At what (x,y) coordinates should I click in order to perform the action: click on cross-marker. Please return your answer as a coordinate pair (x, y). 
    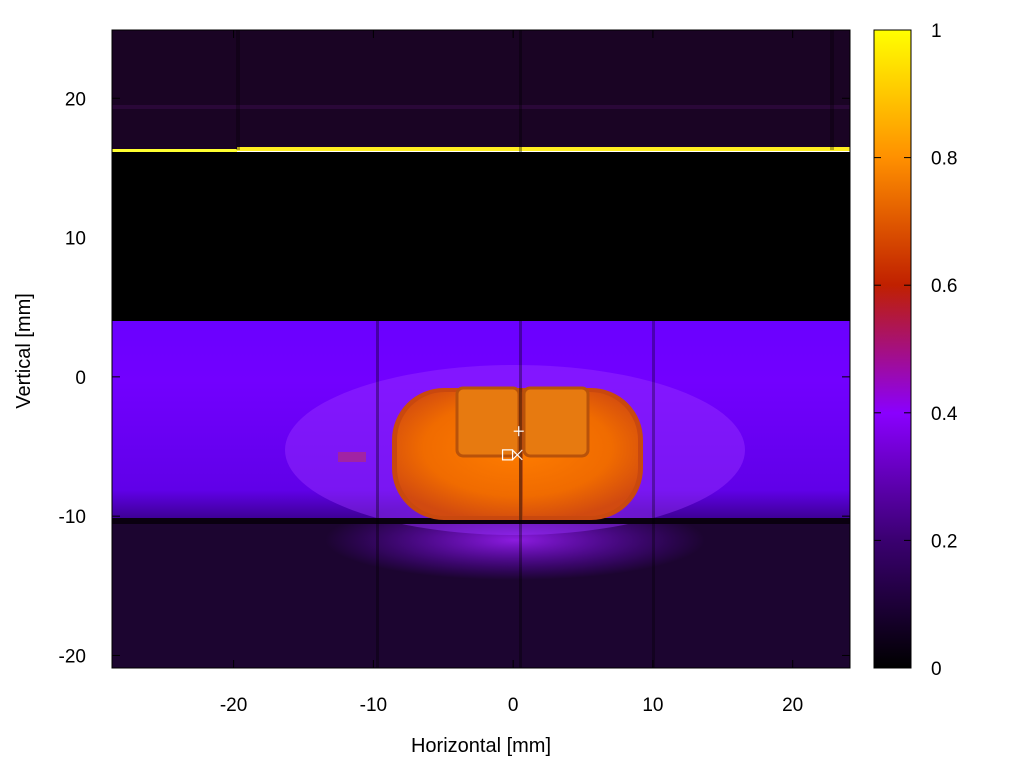
    Looking at the image, I should click on (517, 455).